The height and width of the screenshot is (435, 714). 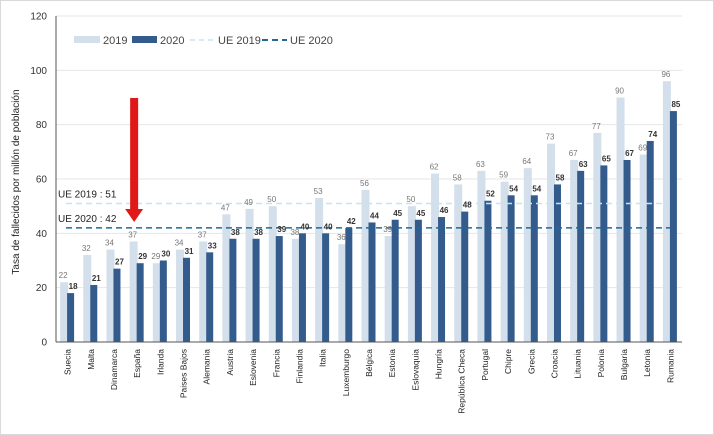 I want to click on x-tick-label: República Checa, so click(x=462, y=381).